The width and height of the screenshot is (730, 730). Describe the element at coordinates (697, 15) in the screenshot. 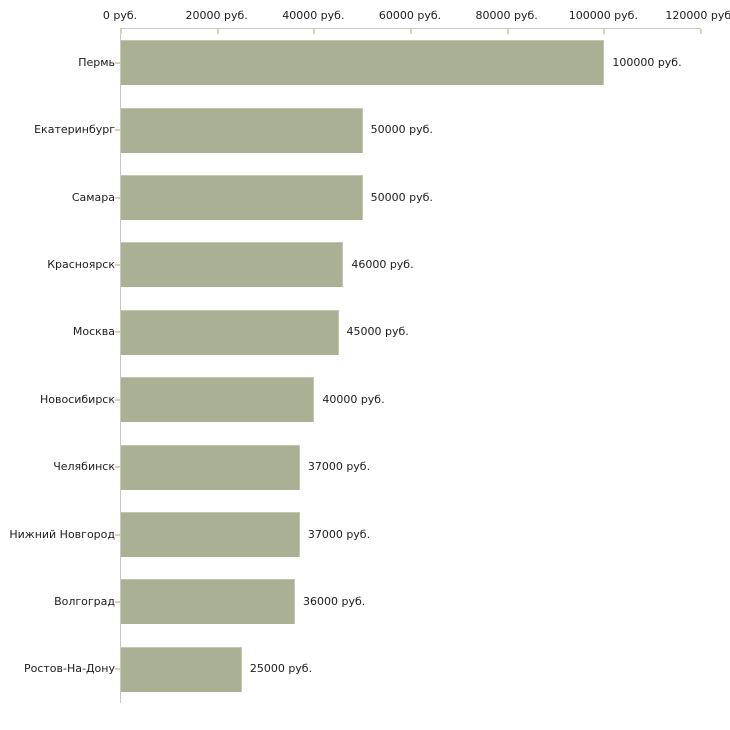

I see `x-tick-label: 120000 руб.` at that location.